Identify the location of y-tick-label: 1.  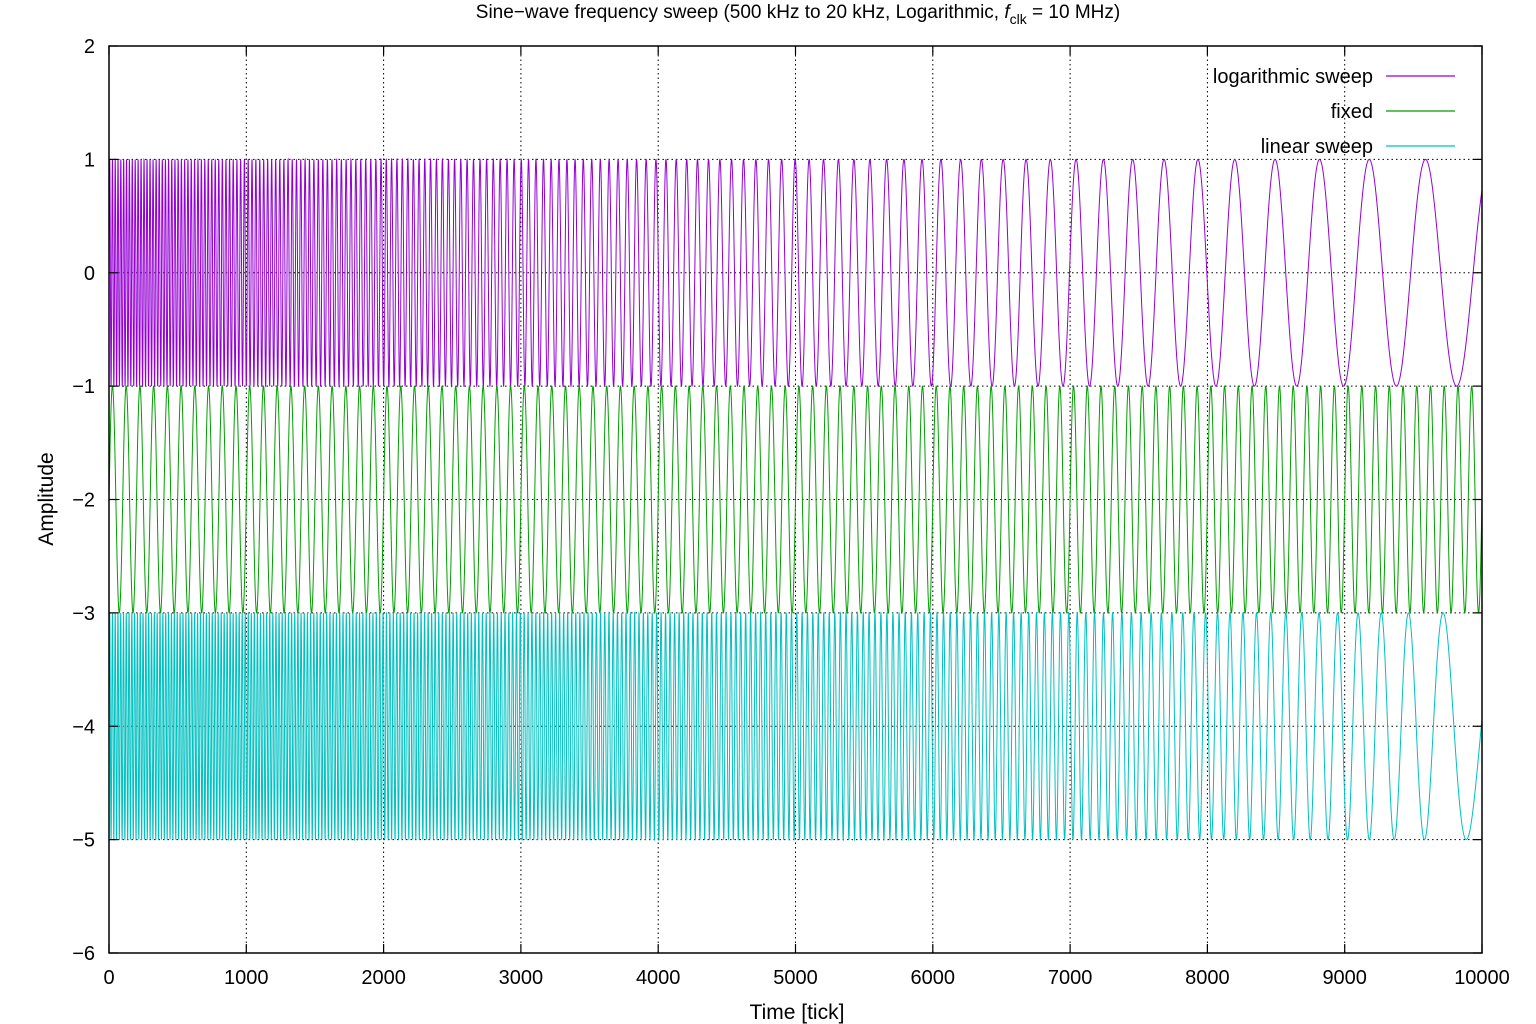
(89, 160).